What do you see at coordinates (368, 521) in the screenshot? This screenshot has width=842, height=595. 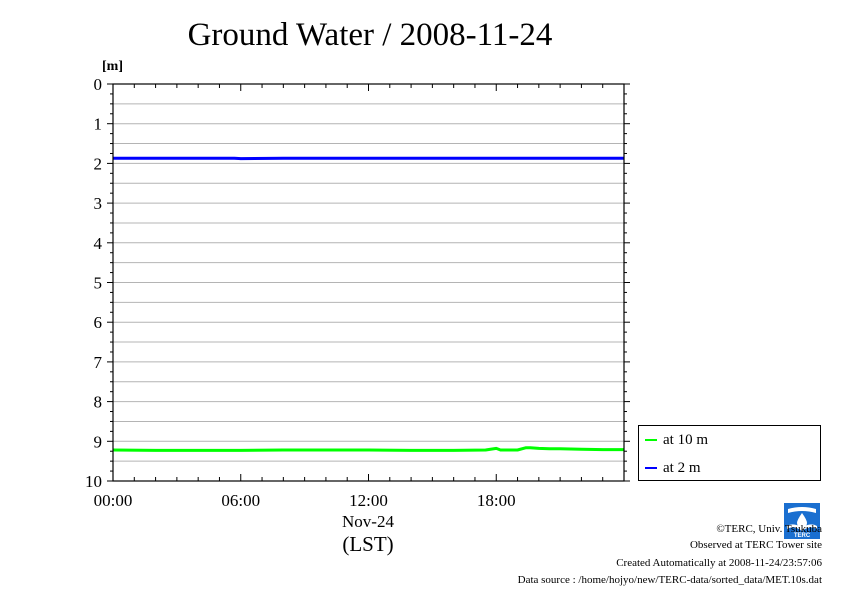 I see `x-axis-label: Nov-24` at bounding box center [368, 521].